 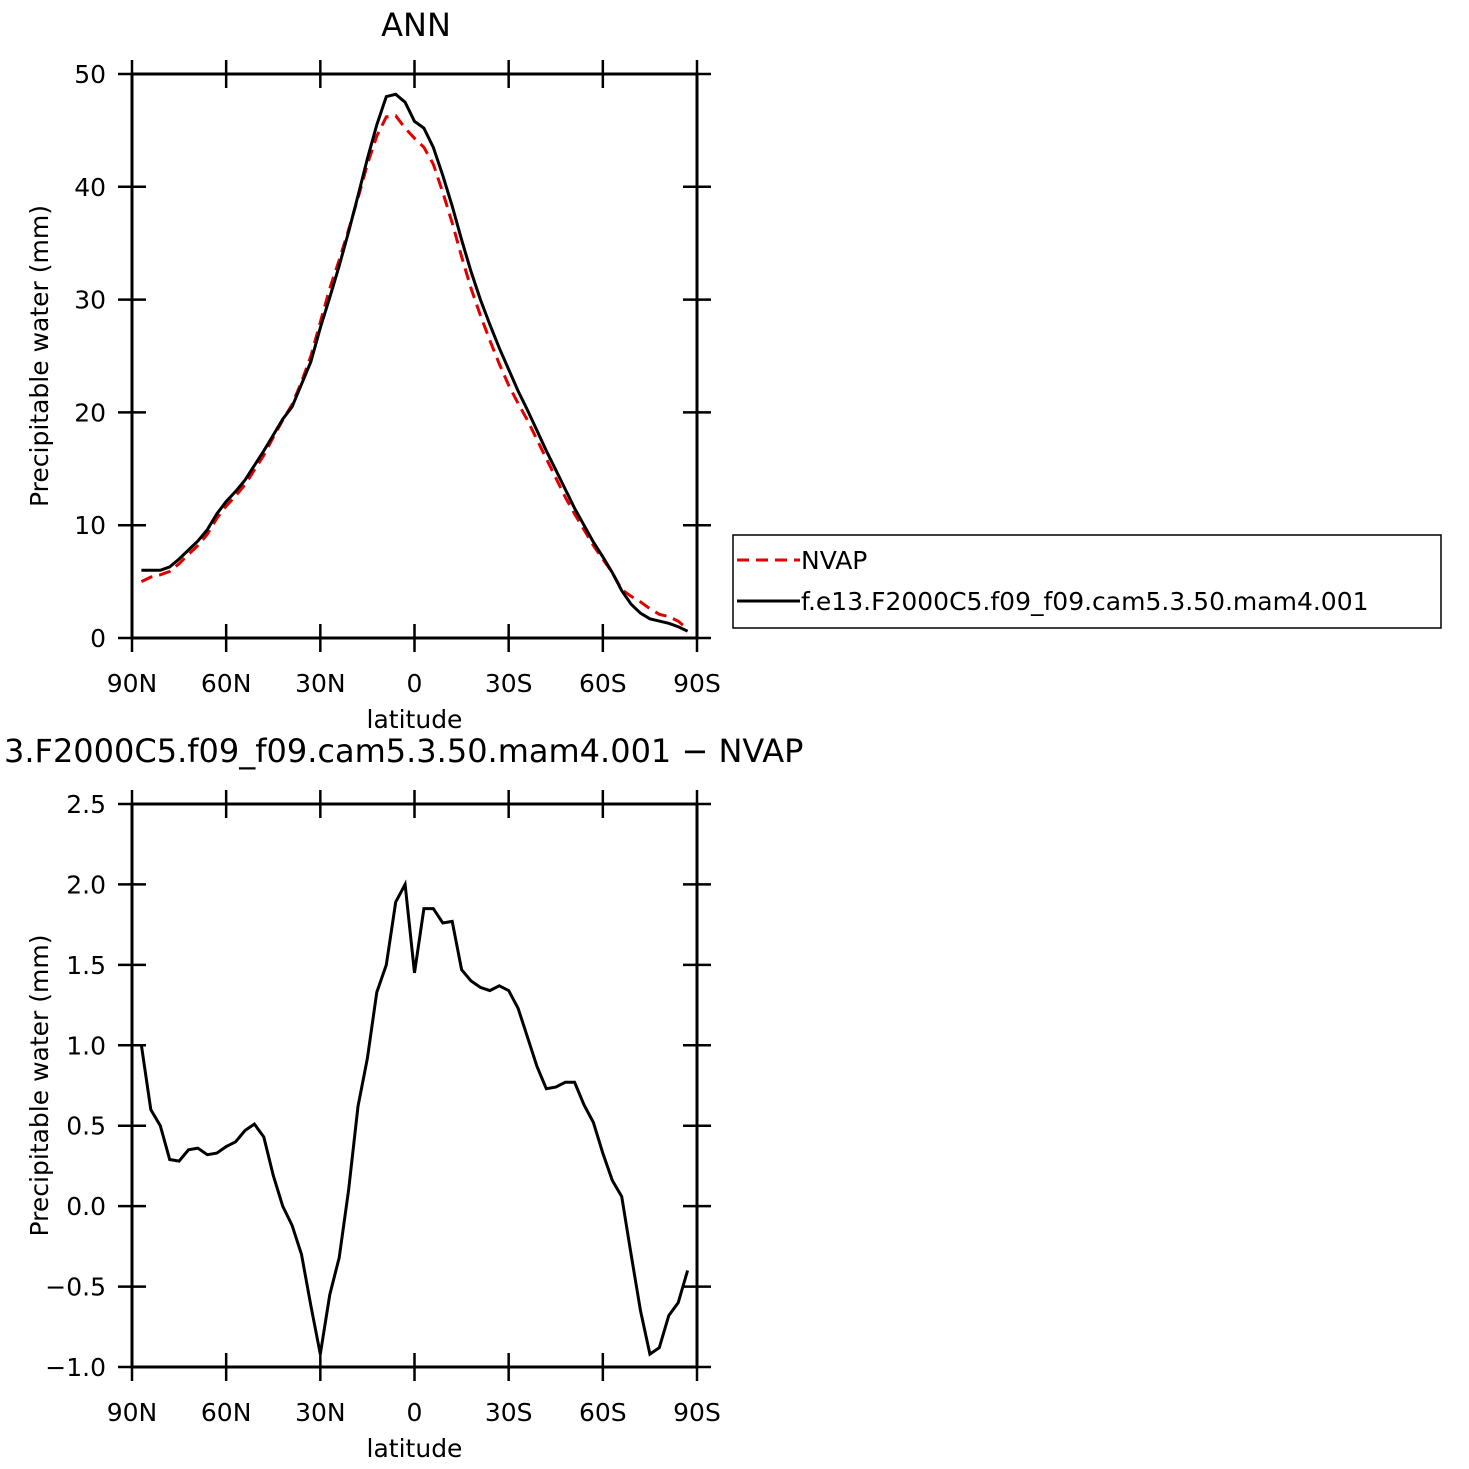 I want to click on y-tick-label: 1.5, so click(x=86, y=965).